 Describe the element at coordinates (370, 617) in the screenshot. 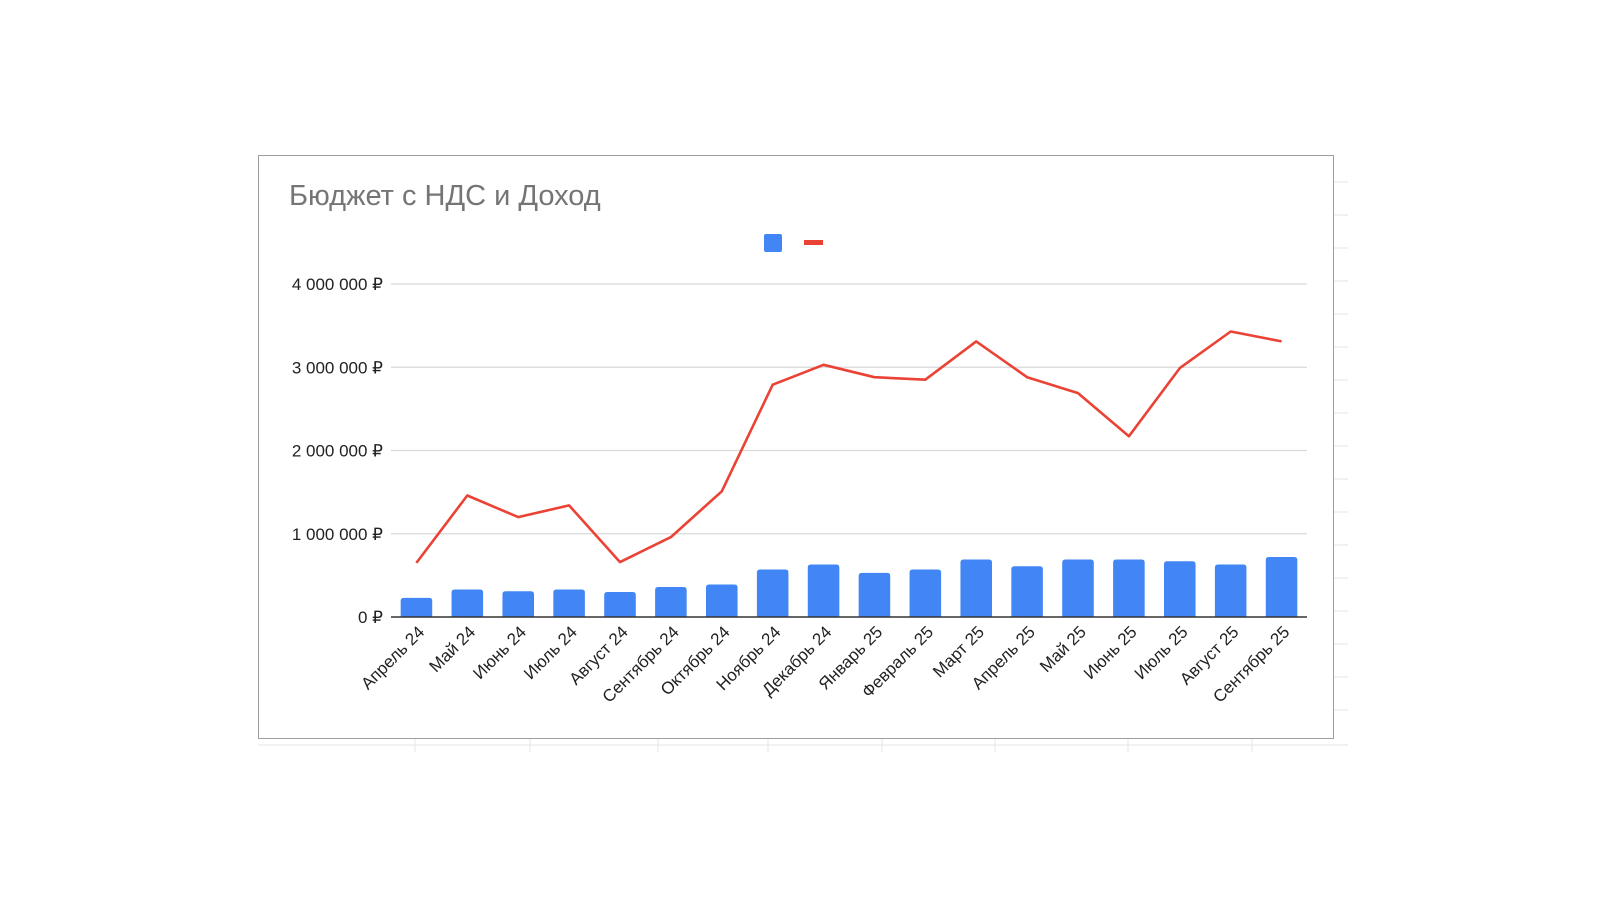

I see `y-tick-label: 0 ₽` at that location.